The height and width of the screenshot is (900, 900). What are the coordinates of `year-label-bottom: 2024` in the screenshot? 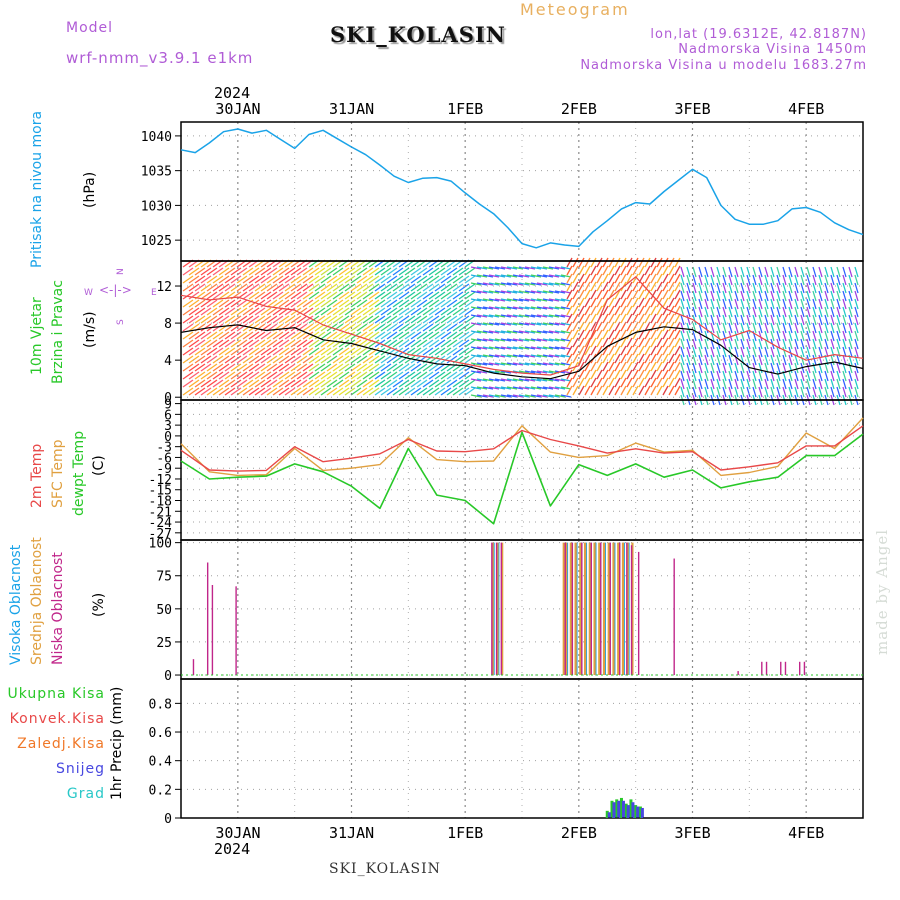 It's located at (232, 849).